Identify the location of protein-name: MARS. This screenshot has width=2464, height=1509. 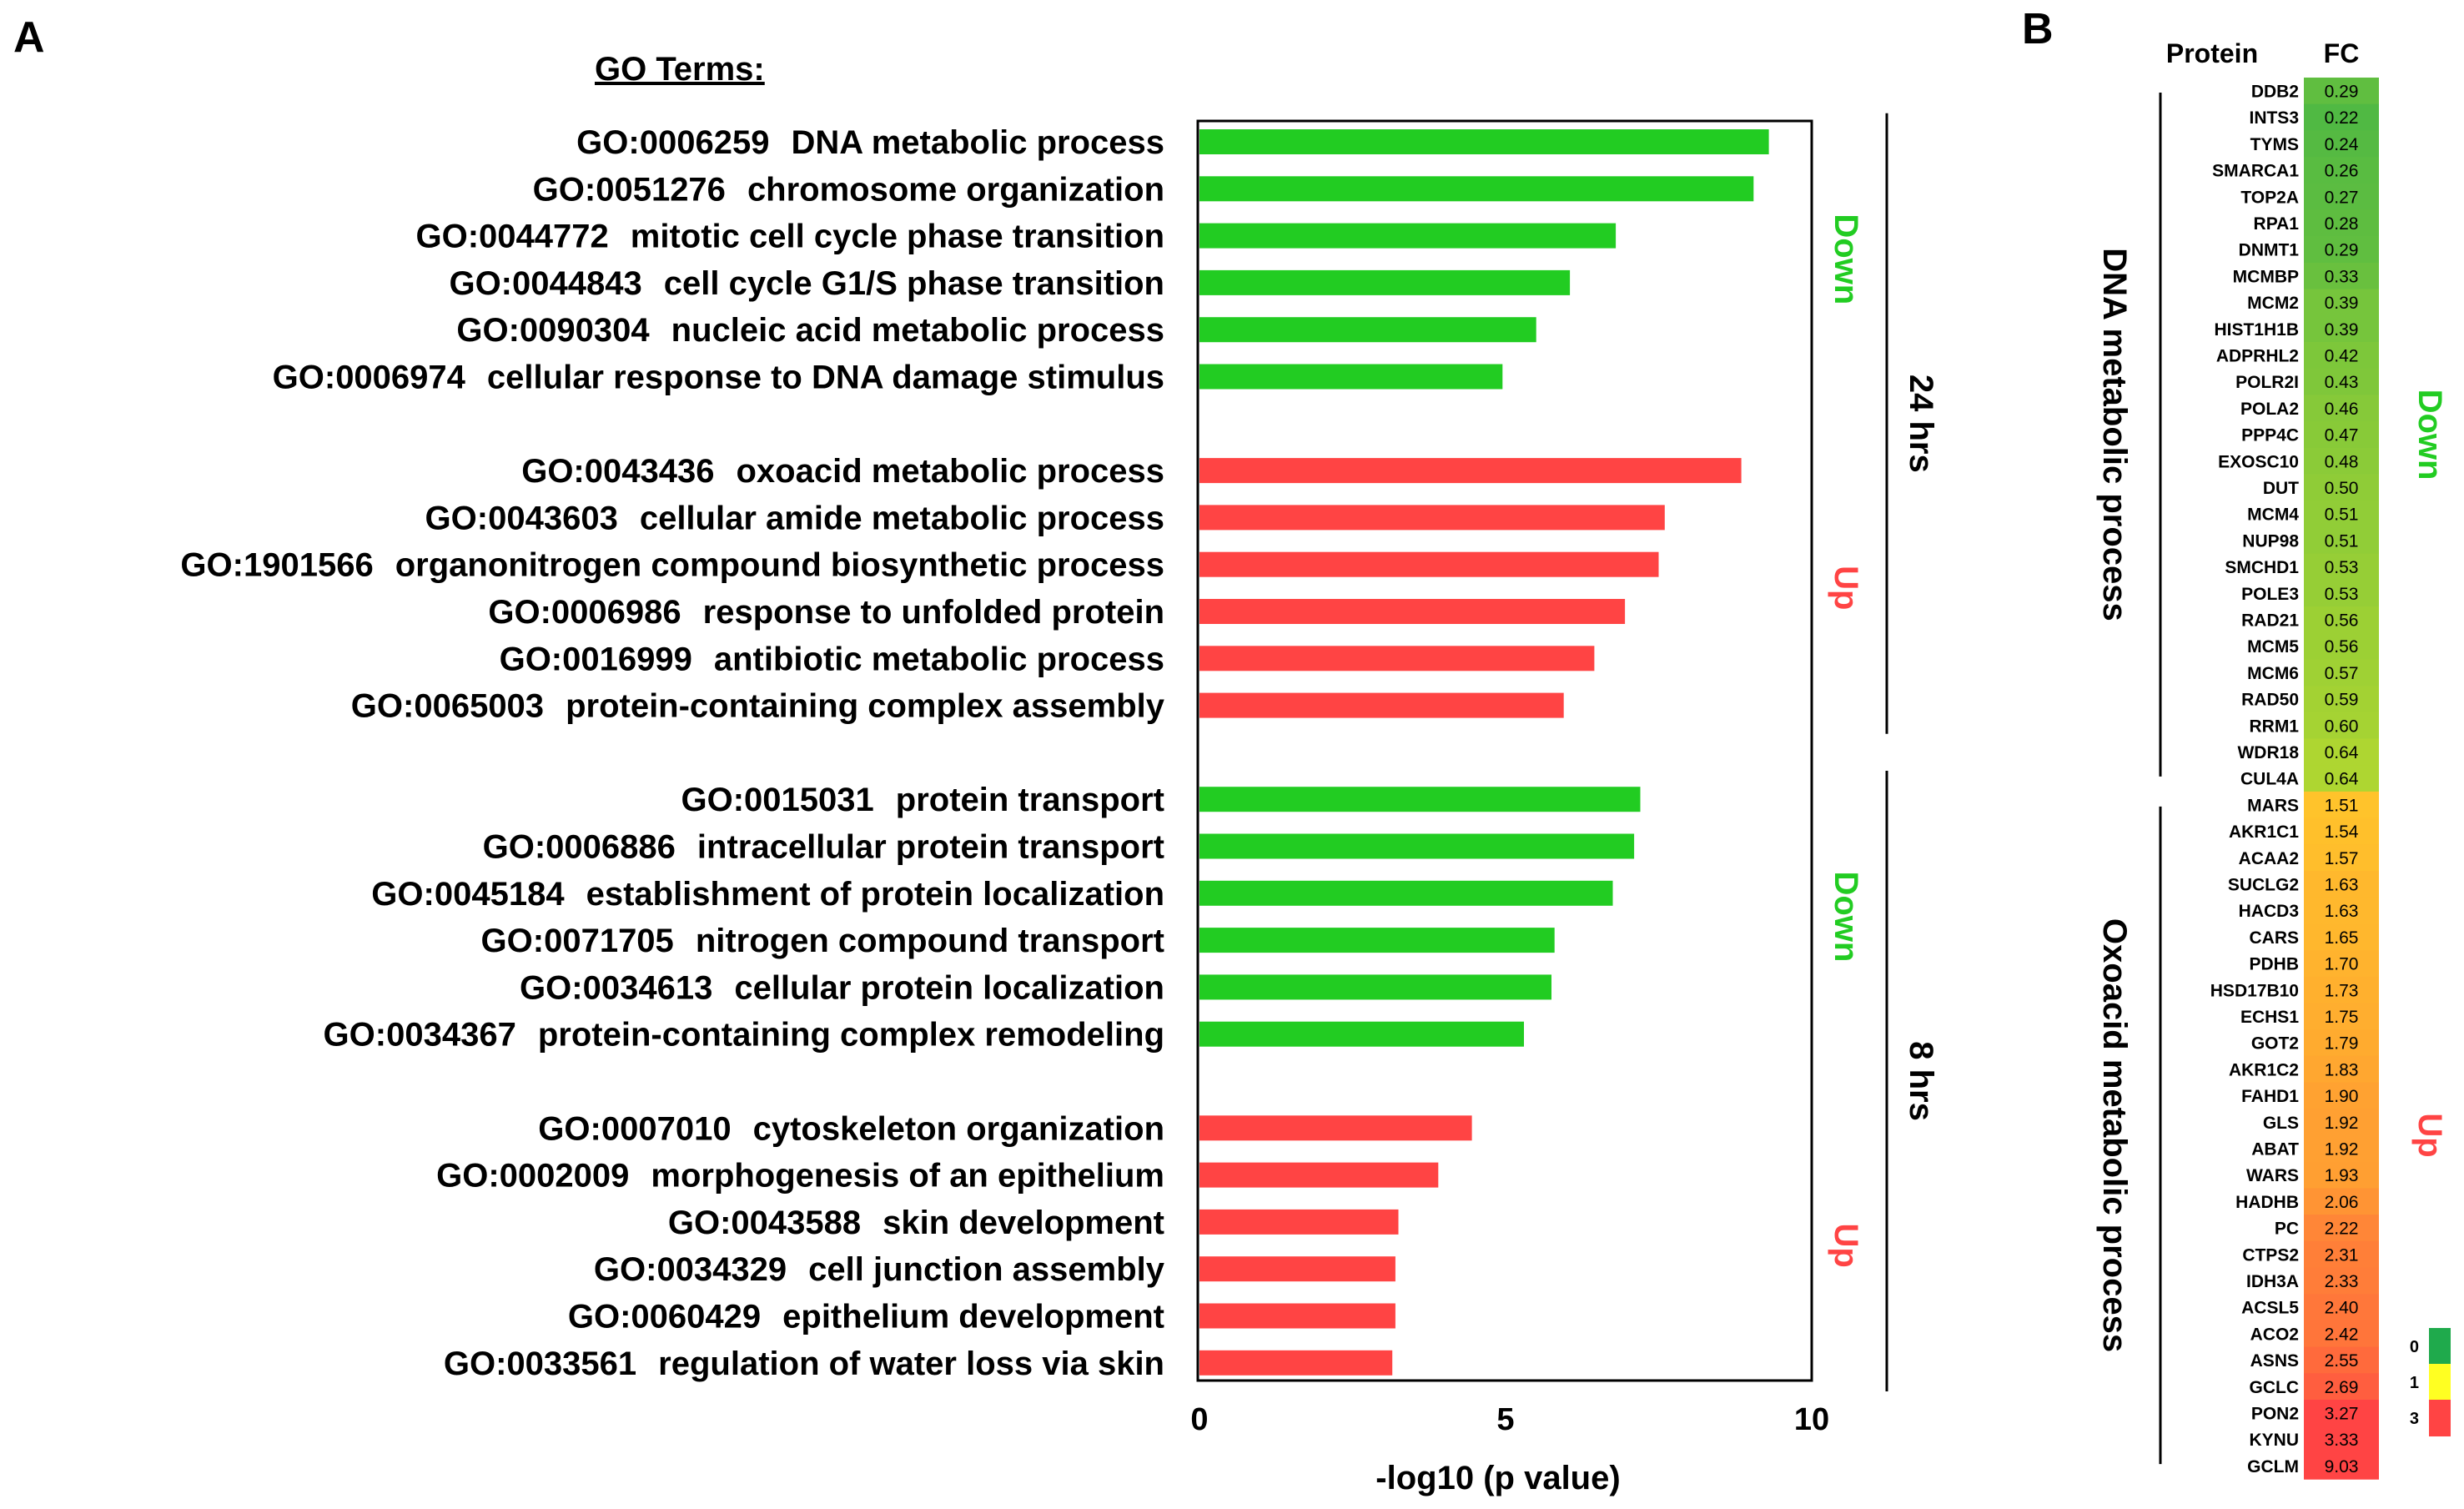
(2273, 806).